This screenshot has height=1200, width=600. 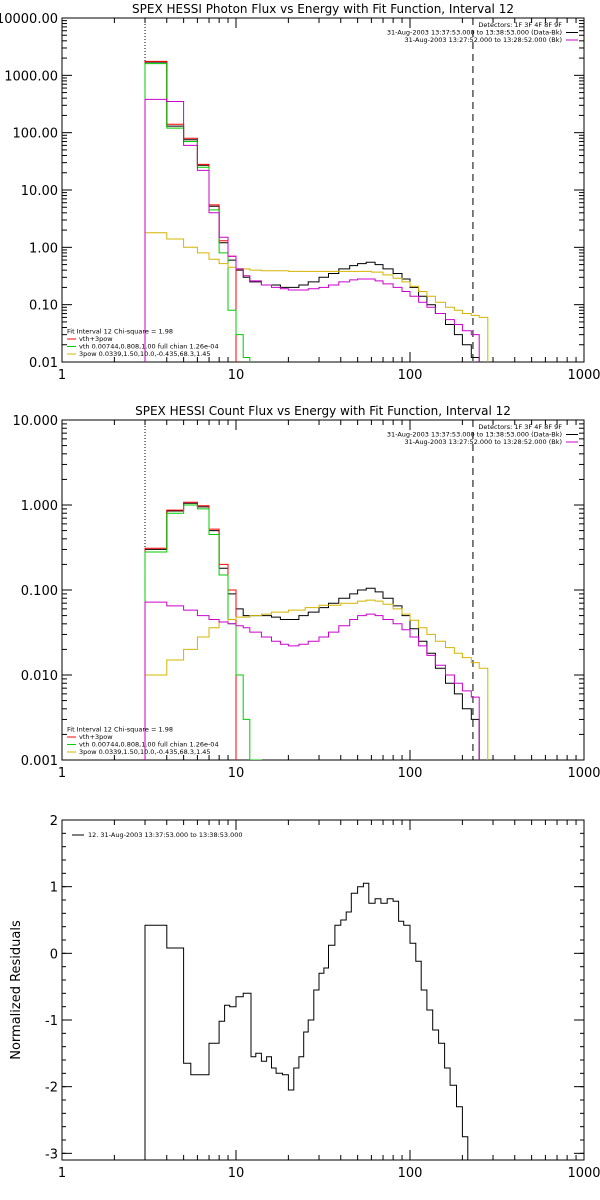 What do you see at coordinates (31, 76) in the screenshot?
I see `y-tick-label: 1000.00` at bounding box center [31, 76].